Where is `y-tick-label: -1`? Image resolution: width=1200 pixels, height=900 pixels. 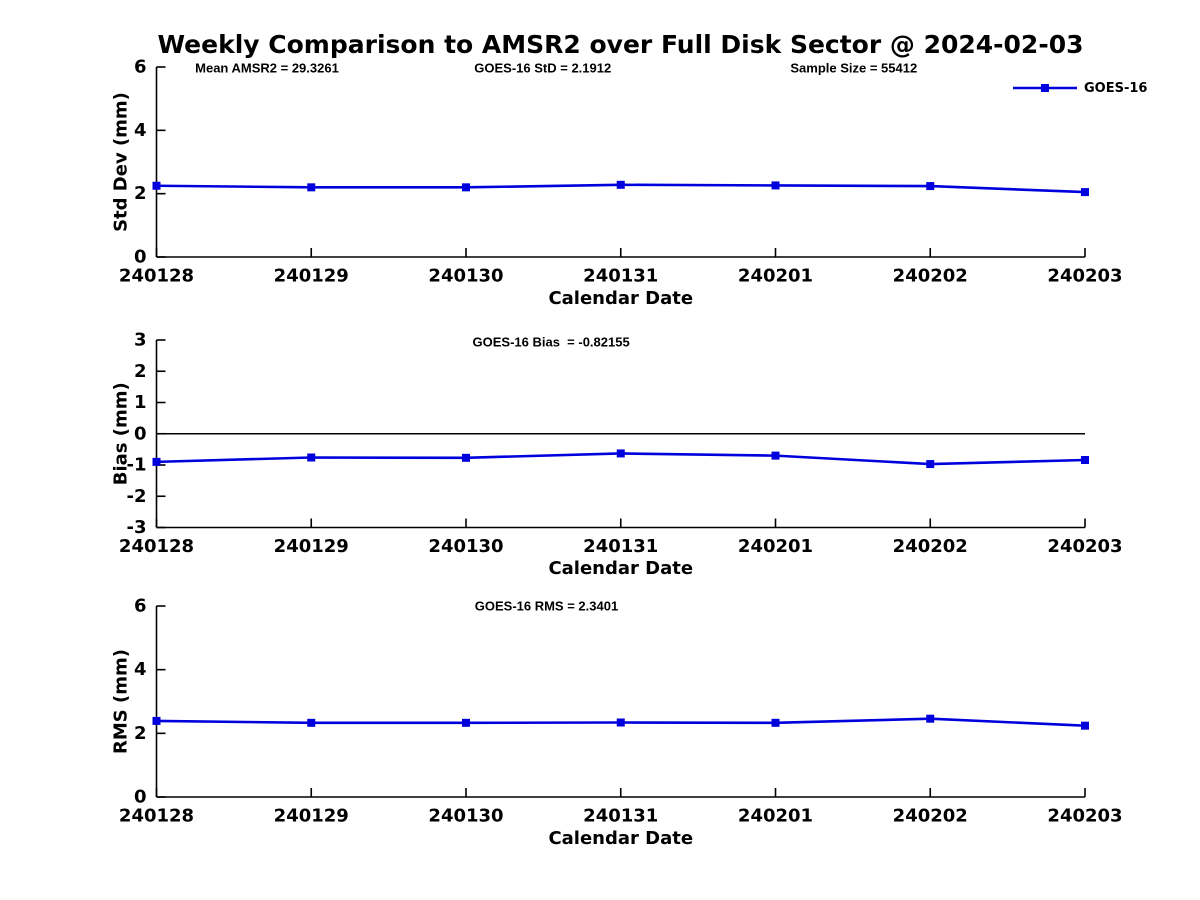
y-tick-label: -1 is located at coordinates (137, 465).